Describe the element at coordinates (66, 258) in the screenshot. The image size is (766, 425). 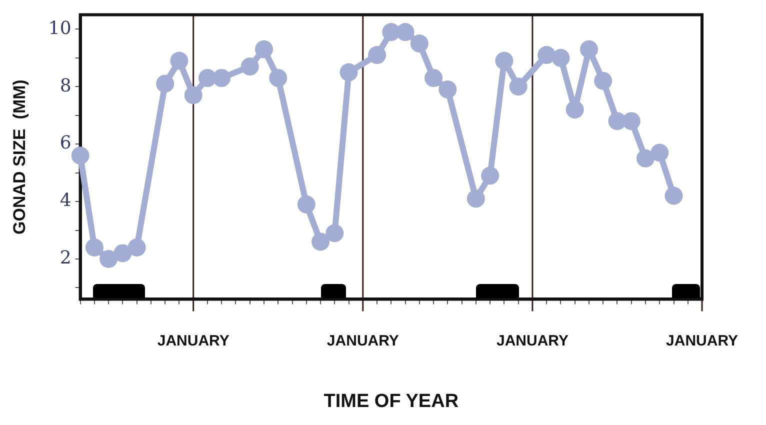
I see `y-tick-label: 2` at that location.